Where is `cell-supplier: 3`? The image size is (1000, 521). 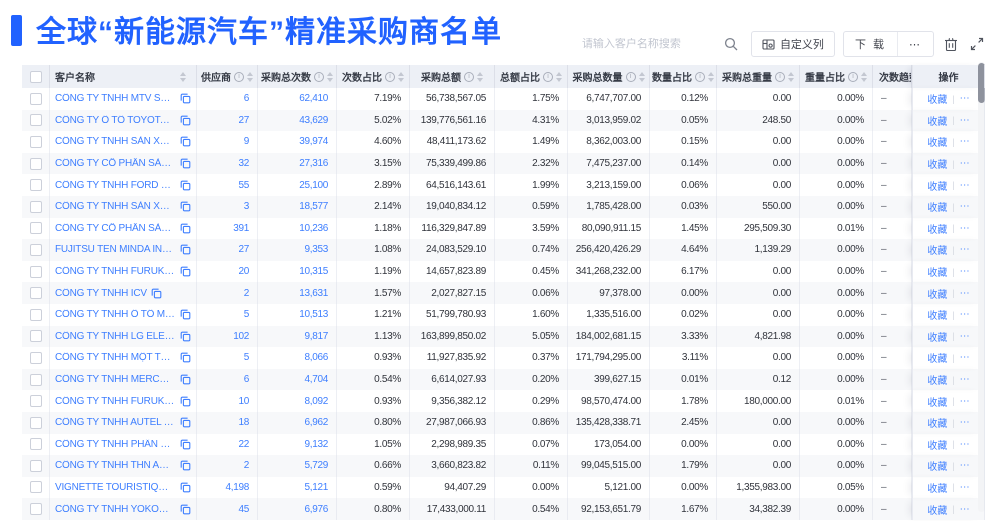 cell-supplier: 3 is located at coordinates (227, 206).